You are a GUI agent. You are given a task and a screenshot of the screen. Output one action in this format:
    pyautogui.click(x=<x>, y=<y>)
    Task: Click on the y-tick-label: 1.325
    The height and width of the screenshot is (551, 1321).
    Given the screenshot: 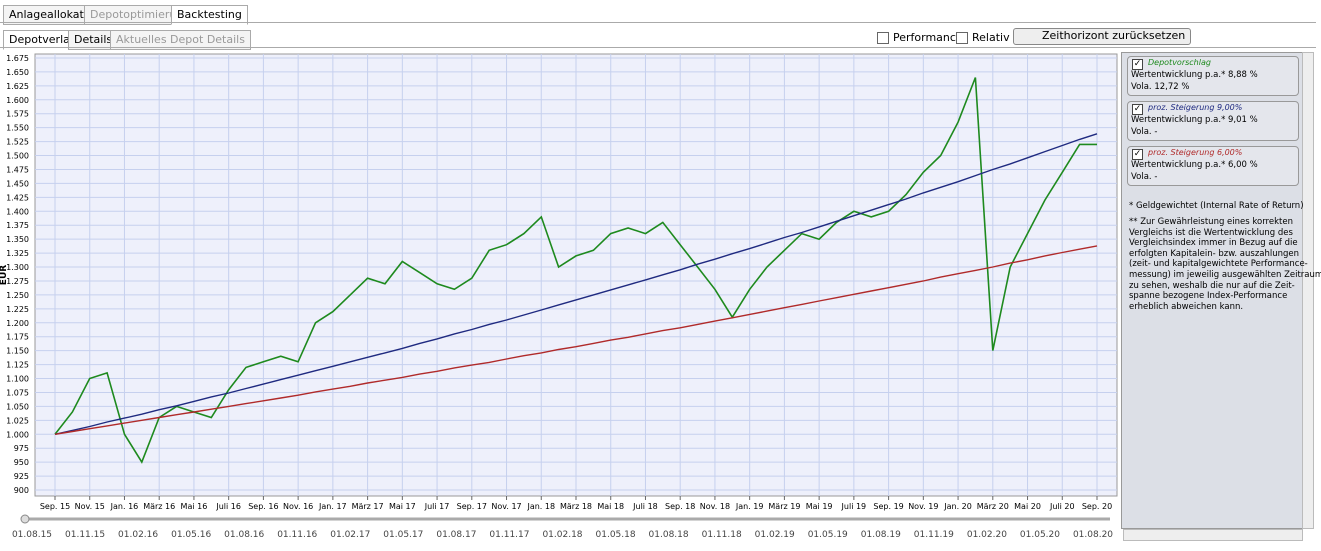 What is the action you would take?
    pyautogui.click(x=17, y=253)
    